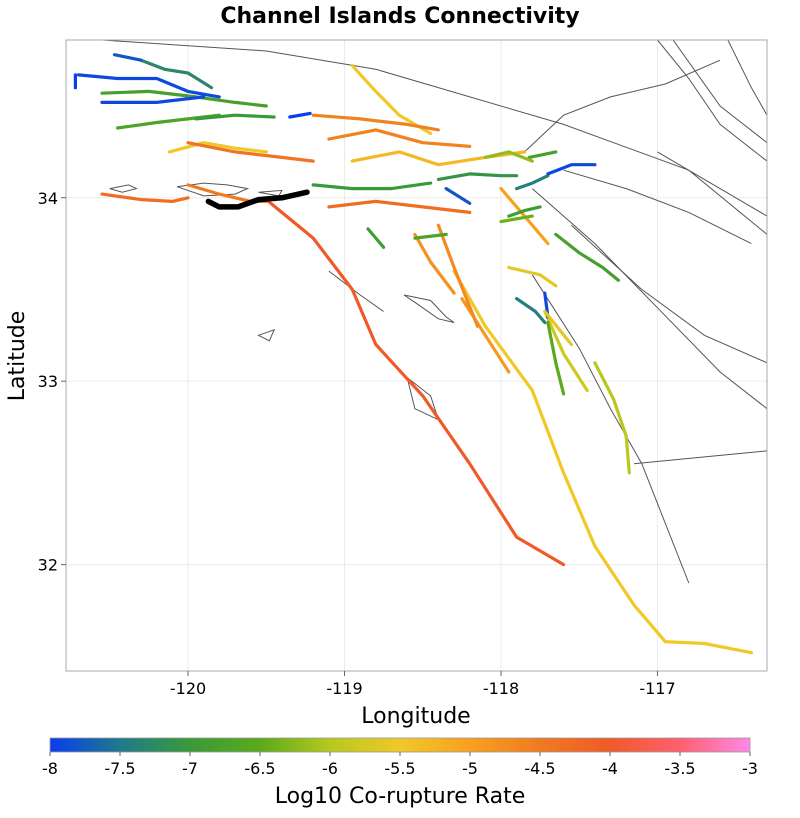 This screenshot has width=800, height=818. What do you see at coordinates (188, 688) in the screenshot?
I see `x-tick-label: -120` at bounding box center [188, 688].